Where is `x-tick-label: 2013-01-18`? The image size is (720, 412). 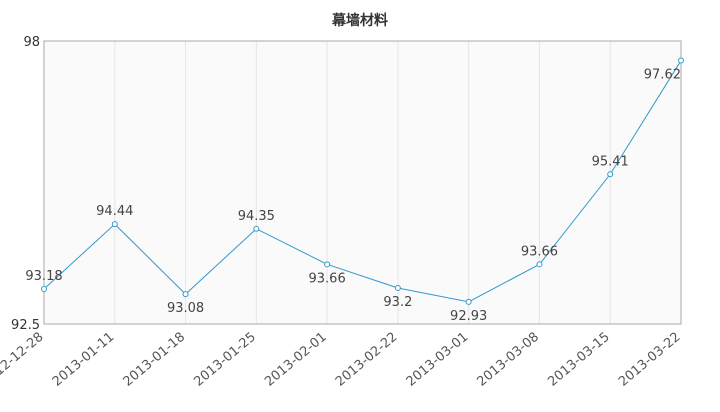 x-tick-label: 2013-01-18 is located at coordinates (155, 360).